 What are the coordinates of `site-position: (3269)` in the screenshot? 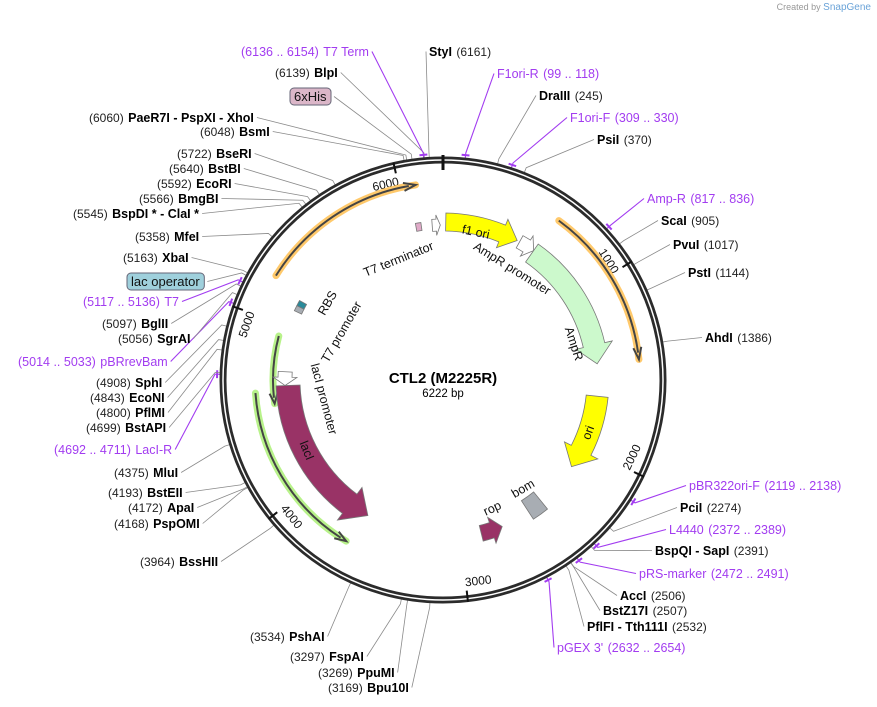 It's located at (335, 673).